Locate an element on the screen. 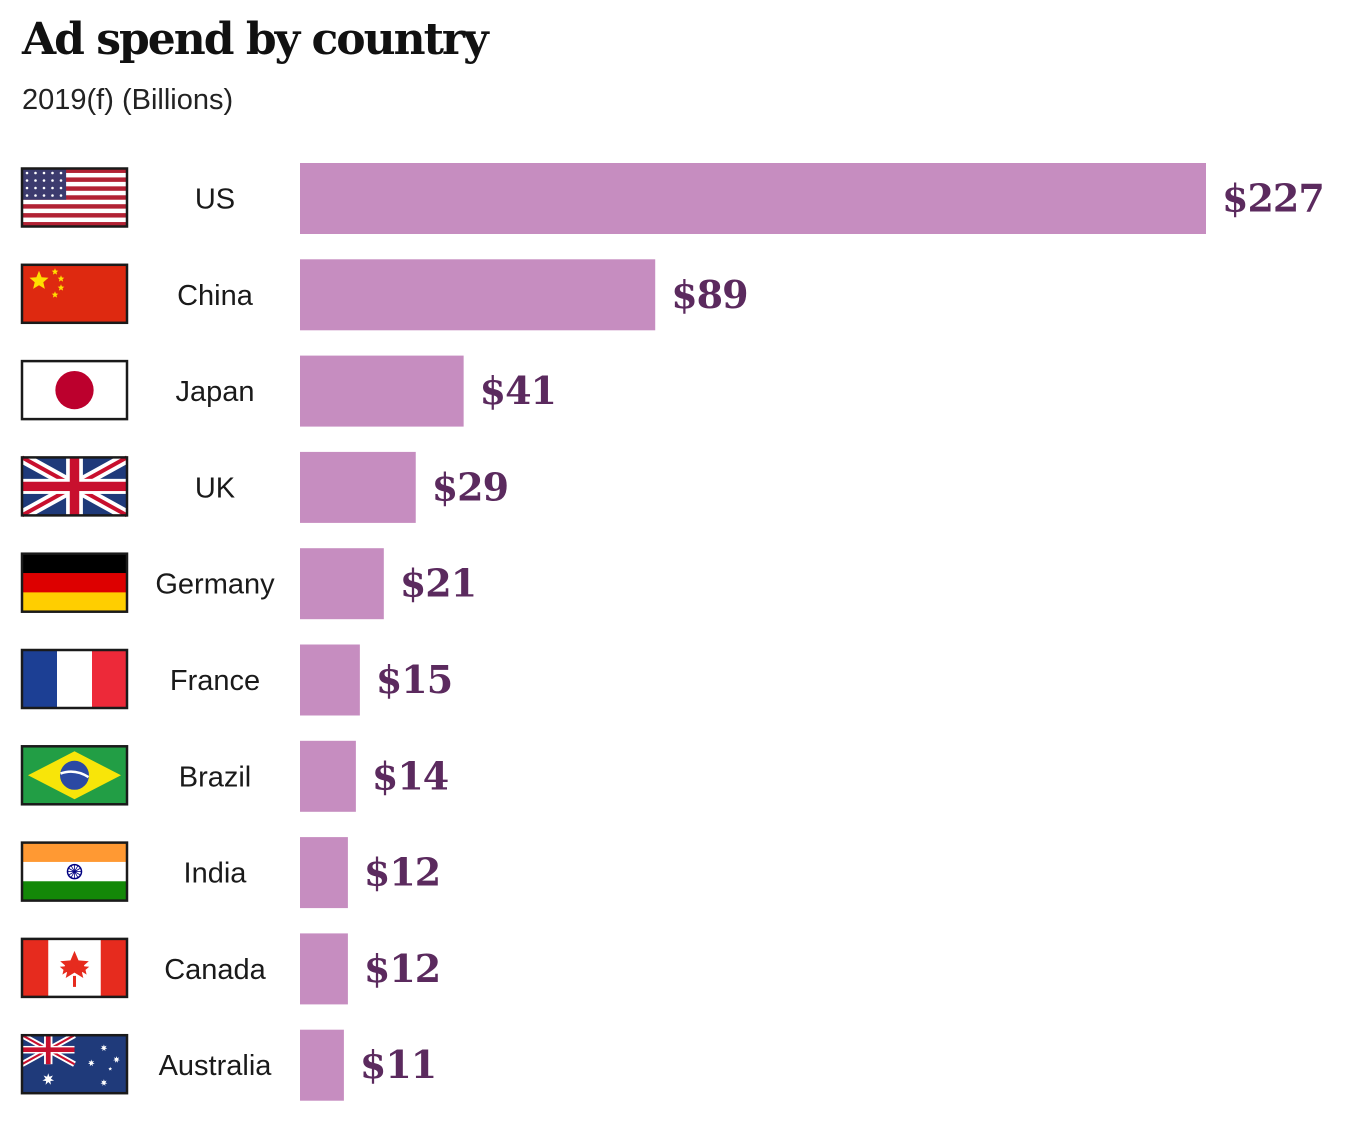 Image resolution: width=1345 pixels, height=1123 pixels. bar-australia is located at coordinates (322, 1065).